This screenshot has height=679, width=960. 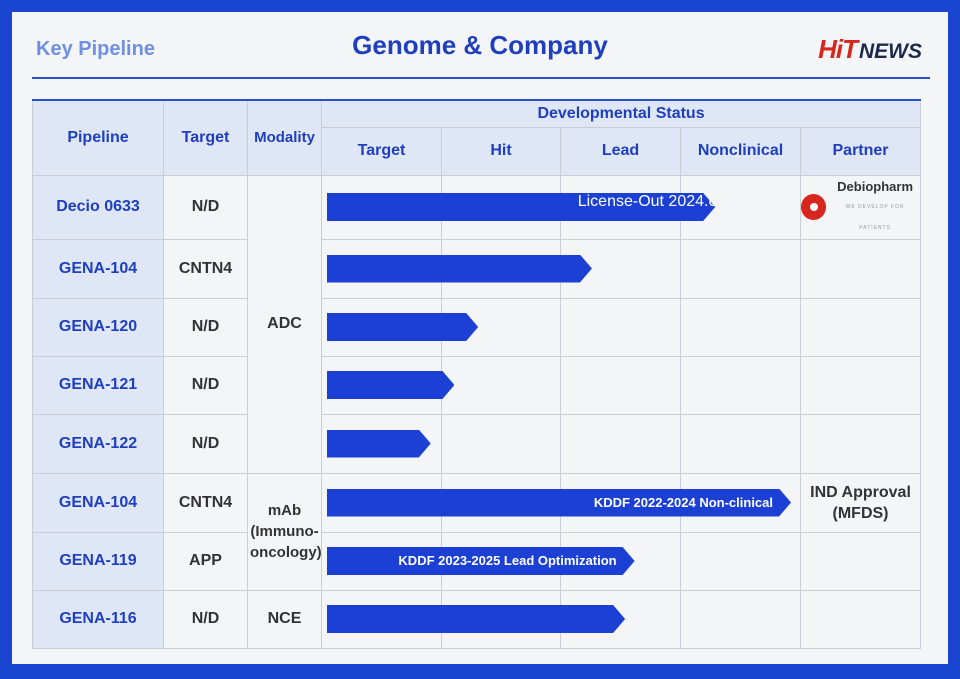 I want to click on pipeline-name: Decio 0633, so click(x=98, y=207).